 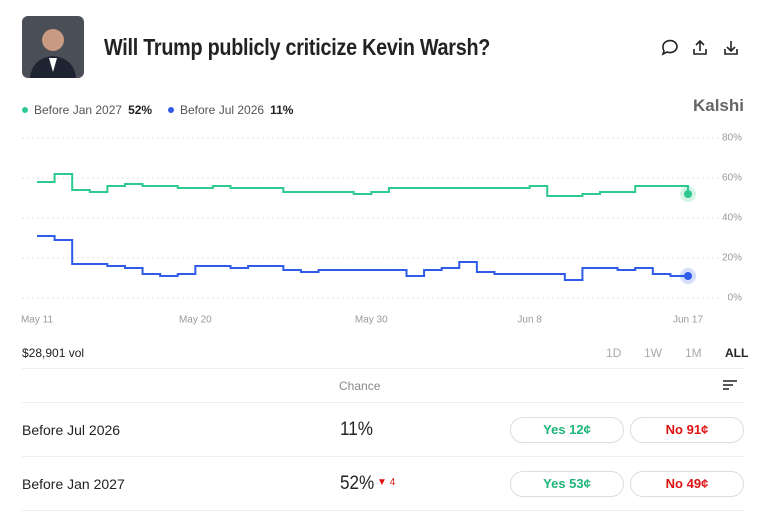 What do you see at coordinates (71, 430) in the screenshot?
I see `row-name: Before Jul 2026` at bounding box center [71, 430].